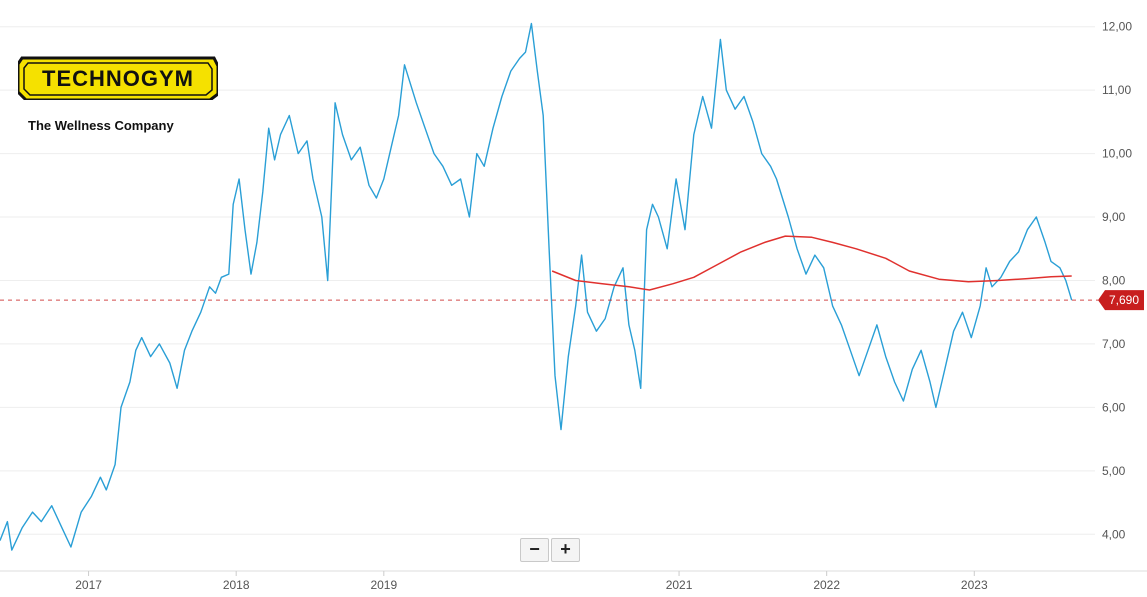 This screenshot has width=1147, height=597. I want to click on y-tick-label: 10,00, so click(1117, 154).